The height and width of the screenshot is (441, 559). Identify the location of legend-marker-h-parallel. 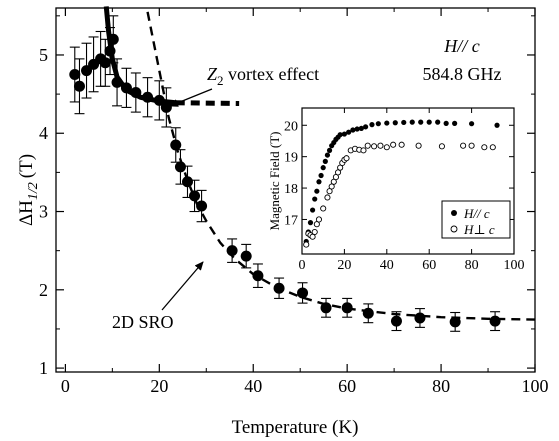
(454, 213).